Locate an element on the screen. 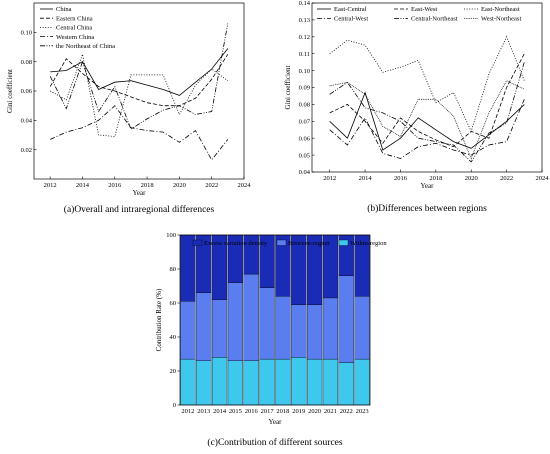  panel-c-bar-within-region-2022 is located at coordinates (346, 384).